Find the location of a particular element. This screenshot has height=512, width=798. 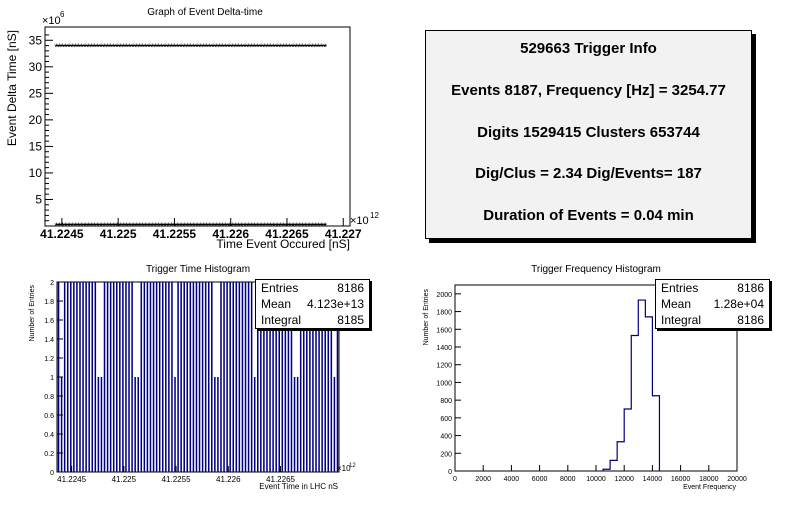

y-tick-label: 1000 is located at coordinates (444, 383).